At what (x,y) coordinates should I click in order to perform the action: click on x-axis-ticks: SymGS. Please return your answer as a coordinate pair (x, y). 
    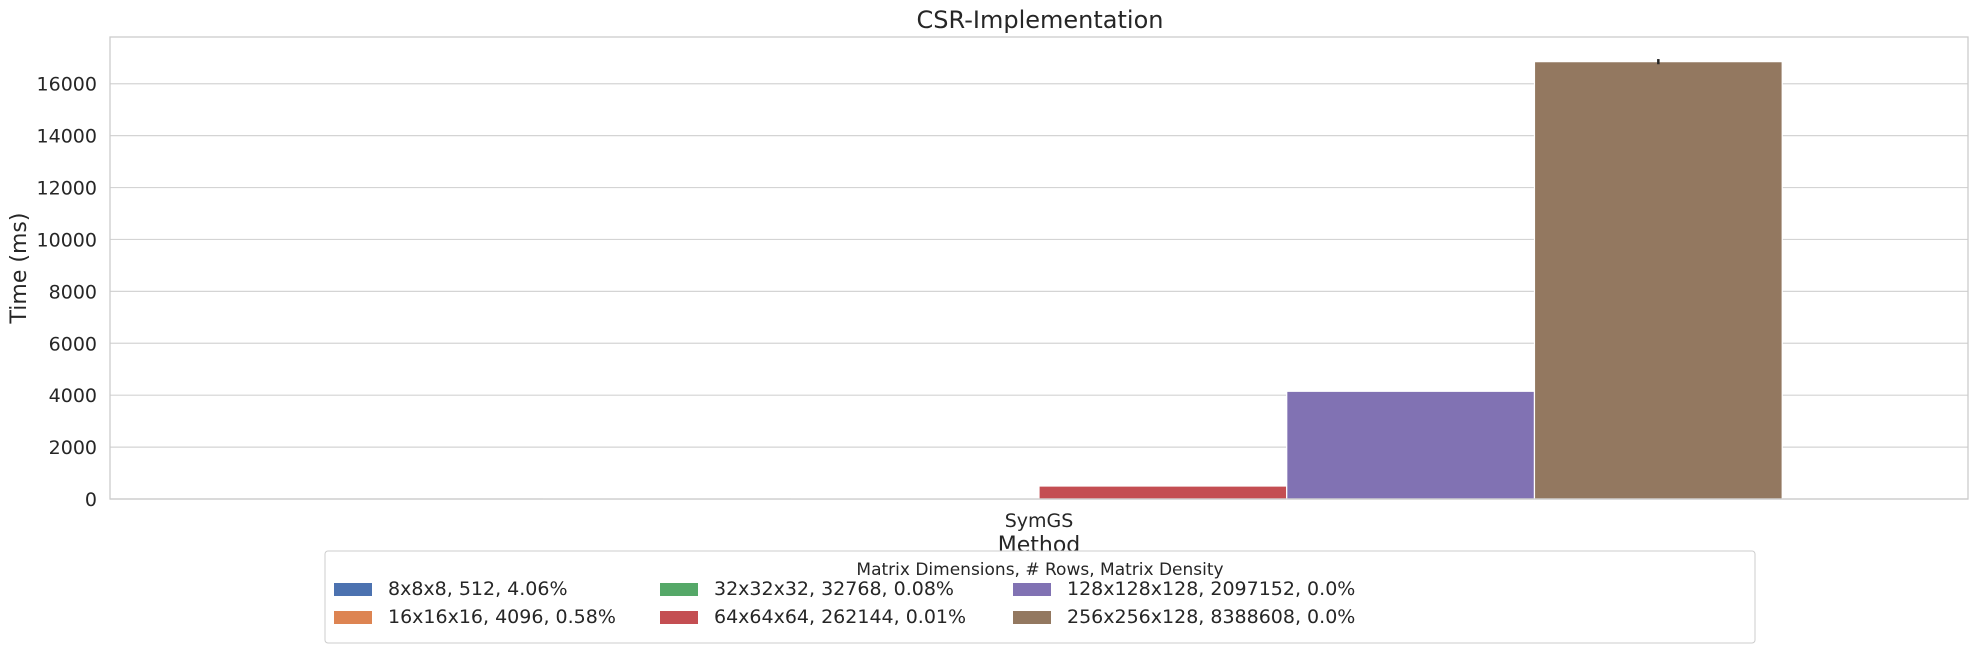
    Looking at the image, I should click on (1039, 521).